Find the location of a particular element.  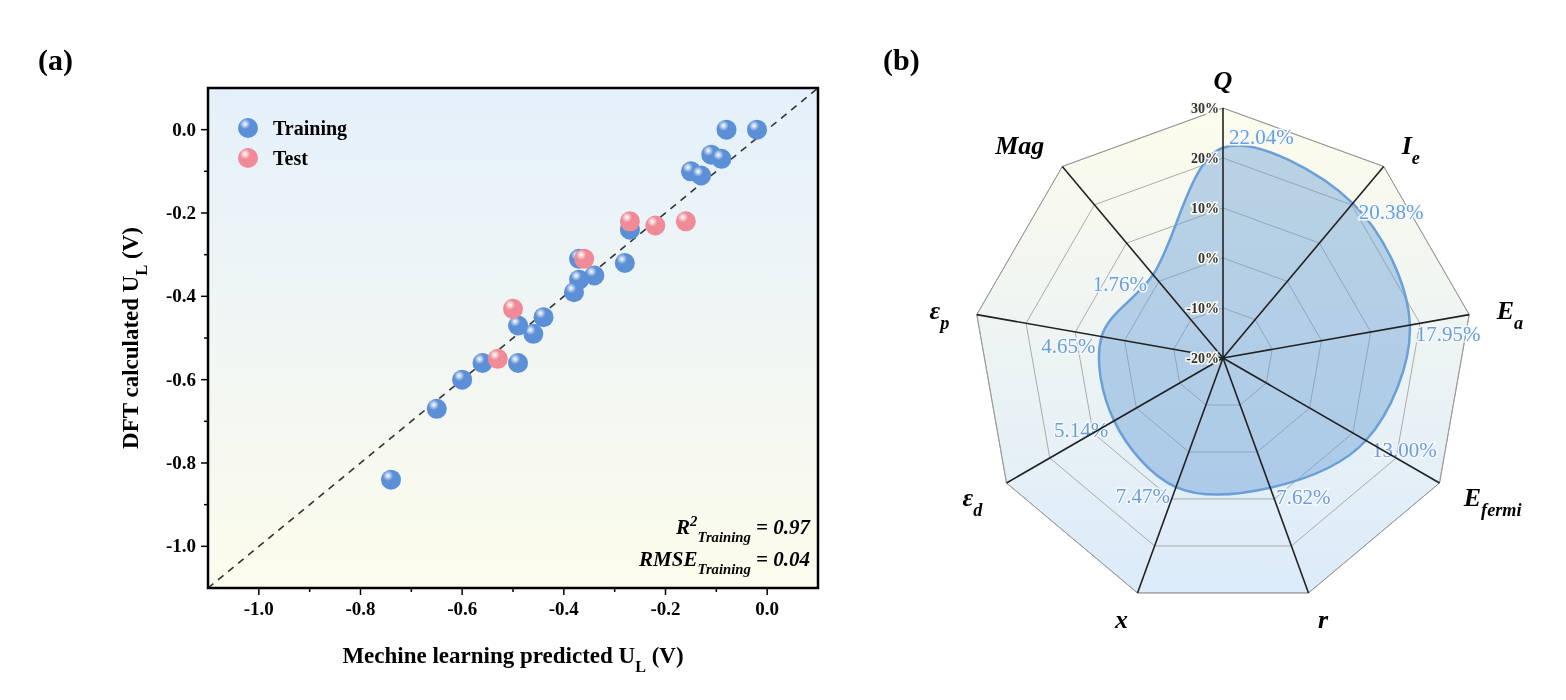

y-tick-label: -0.6 is located at coordinates (180, 379).